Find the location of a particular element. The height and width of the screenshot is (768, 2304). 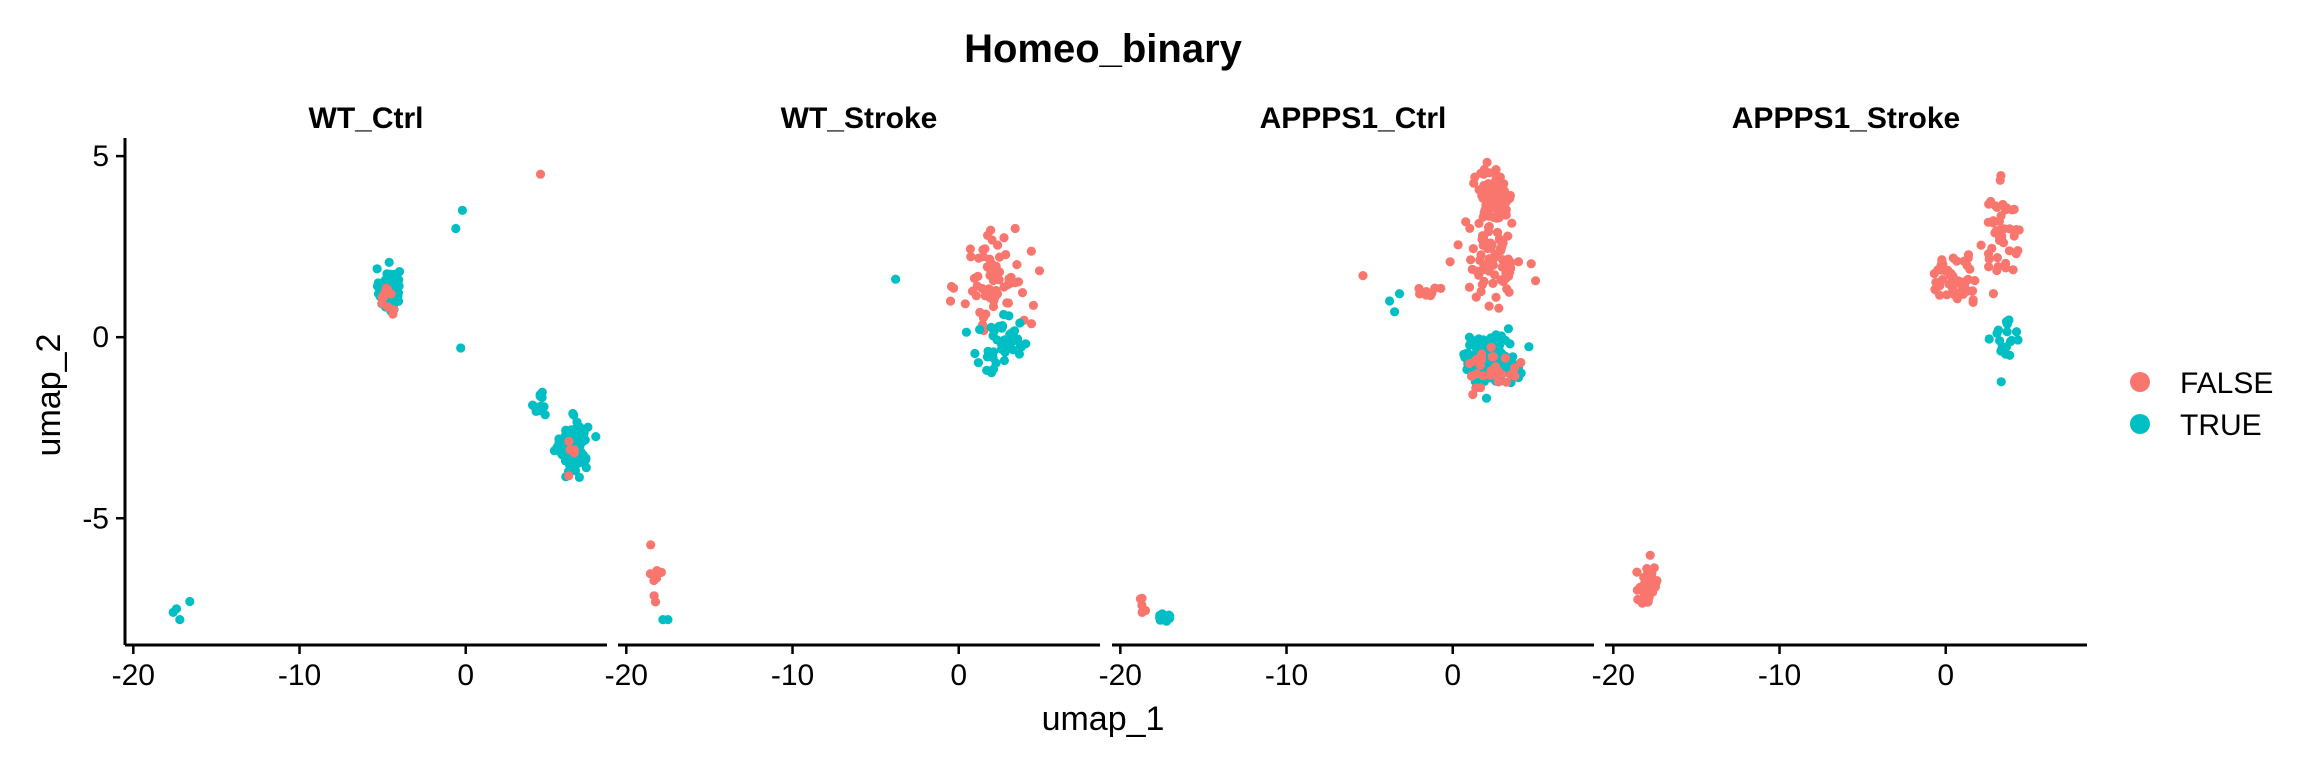

legend-label: FALSE is located at coordinates (2226, 383).